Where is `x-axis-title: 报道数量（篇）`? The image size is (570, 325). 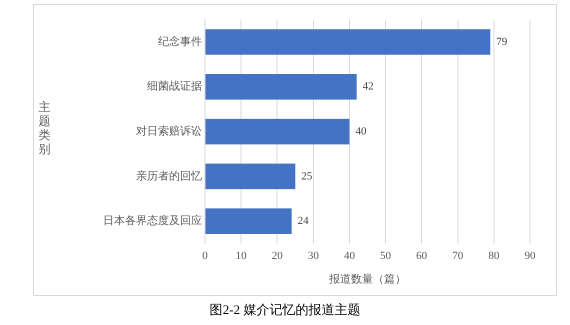 x-axis-title: 报道数量（篇） is located at coordinates (367, 279).